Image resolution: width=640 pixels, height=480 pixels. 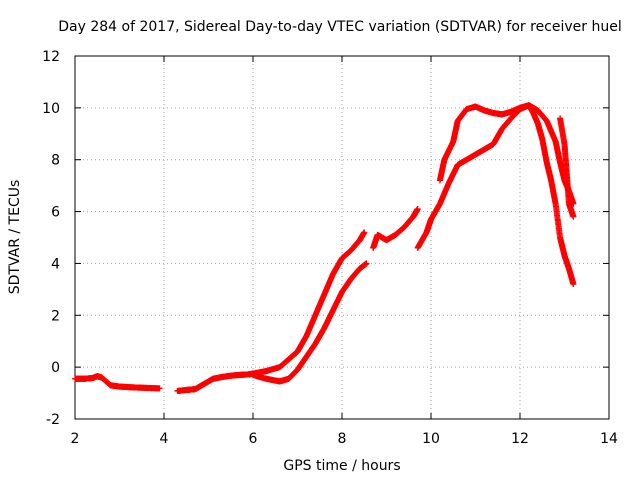 What do you see at coordinates (431, 439) in the screenshot?
I see `x-tick-label: 10` at bounding box center [431, 439].